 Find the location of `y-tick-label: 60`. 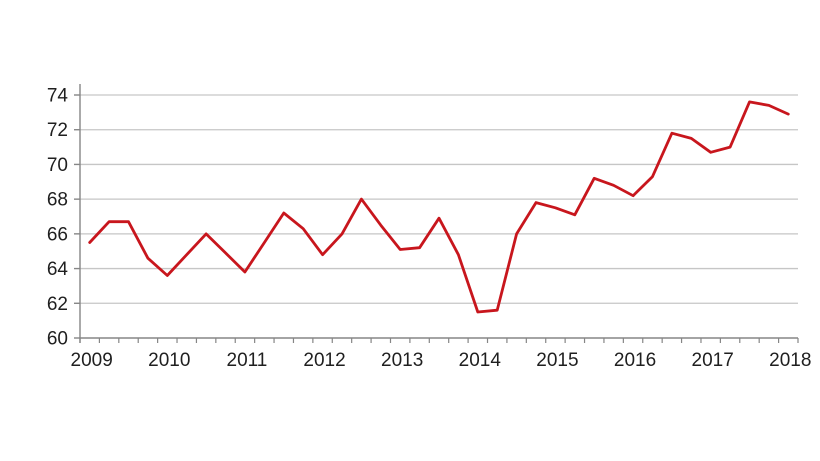

y-tick-label: 60 is located at coordinates (57, 339).